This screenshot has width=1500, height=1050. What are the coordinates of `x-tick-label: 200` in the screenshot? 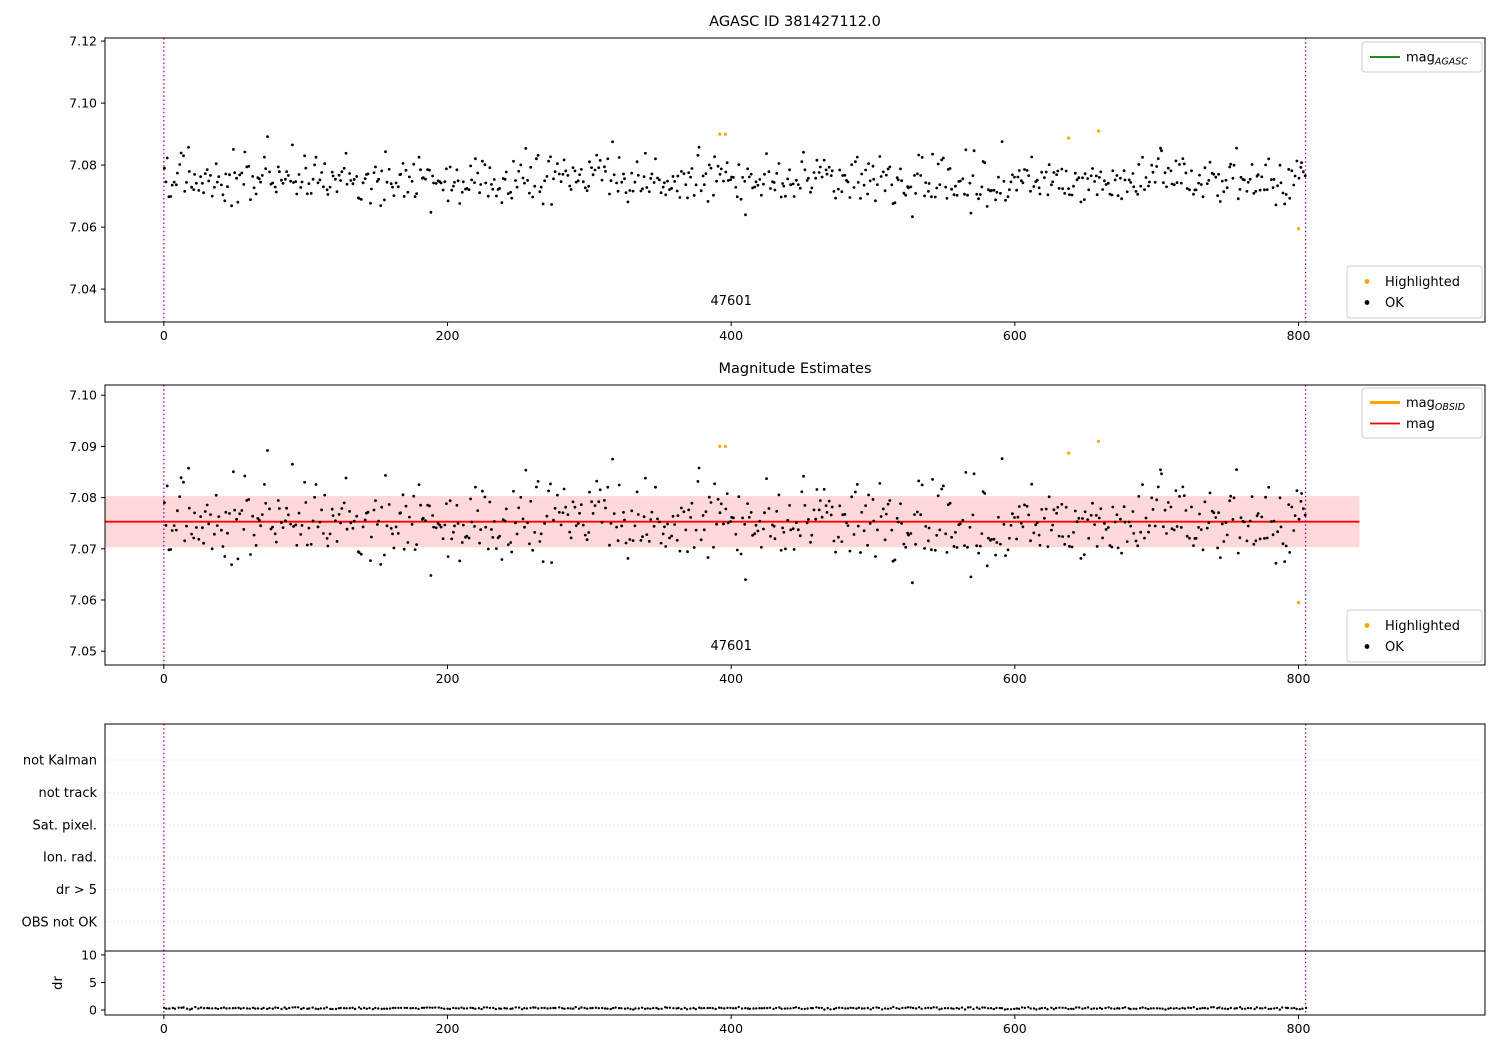 It's located at (448, 678).